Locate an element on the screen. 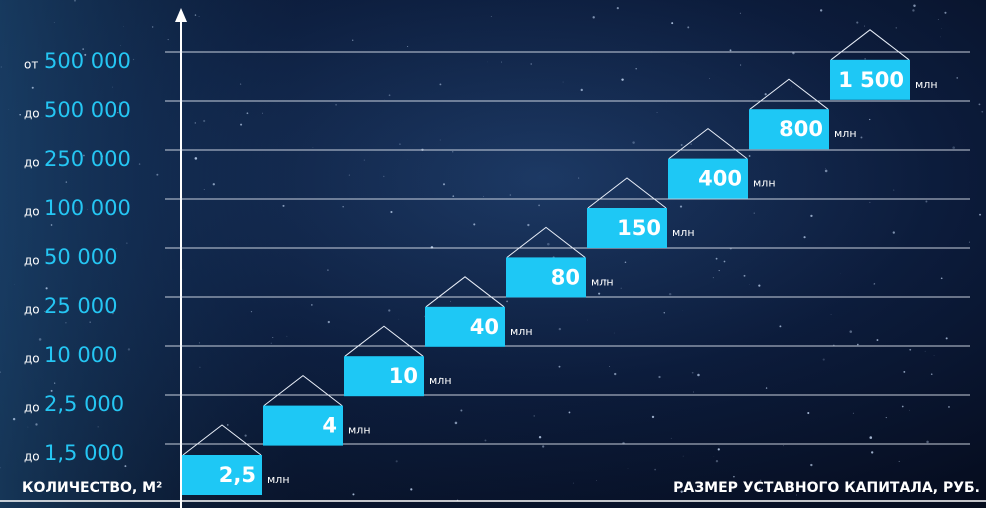 This screenshot has height=508, width=986. row-value: 50 000 is located at coordinates (80, 257).